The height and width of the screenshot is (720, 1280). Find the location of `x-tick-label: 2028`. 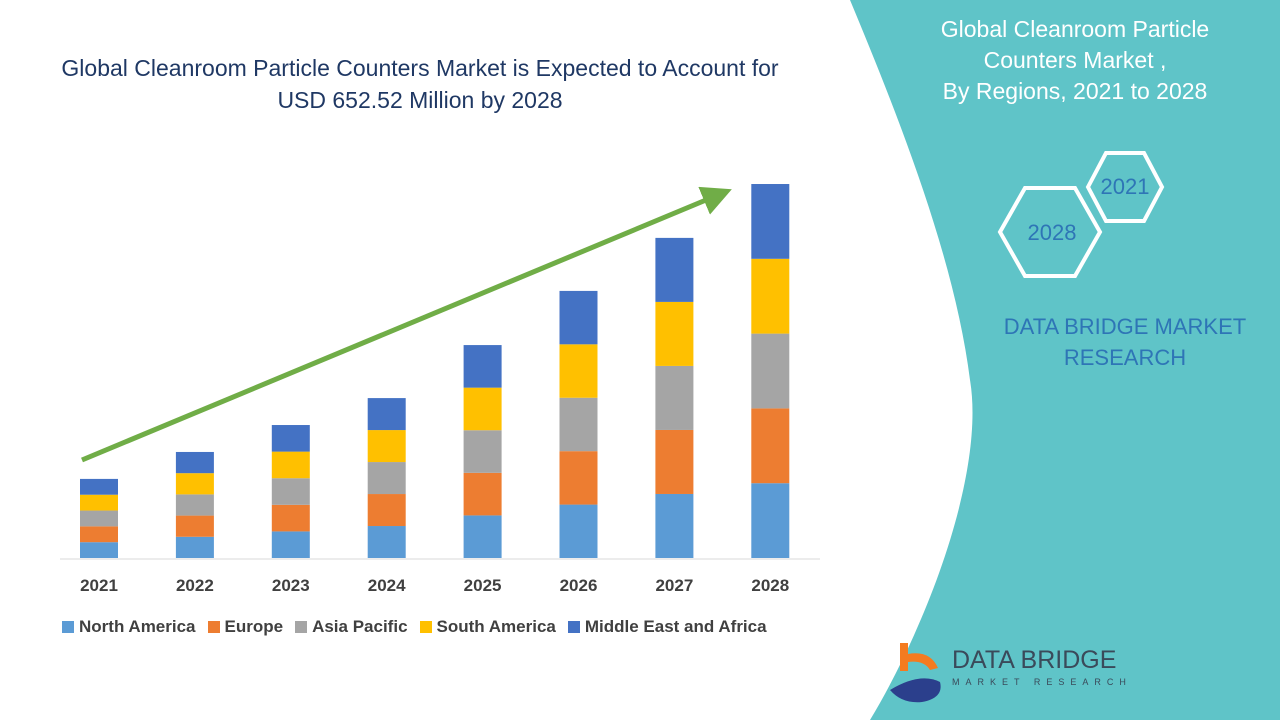

x-tick-label: 2028 is located at coordinates (770, 585).